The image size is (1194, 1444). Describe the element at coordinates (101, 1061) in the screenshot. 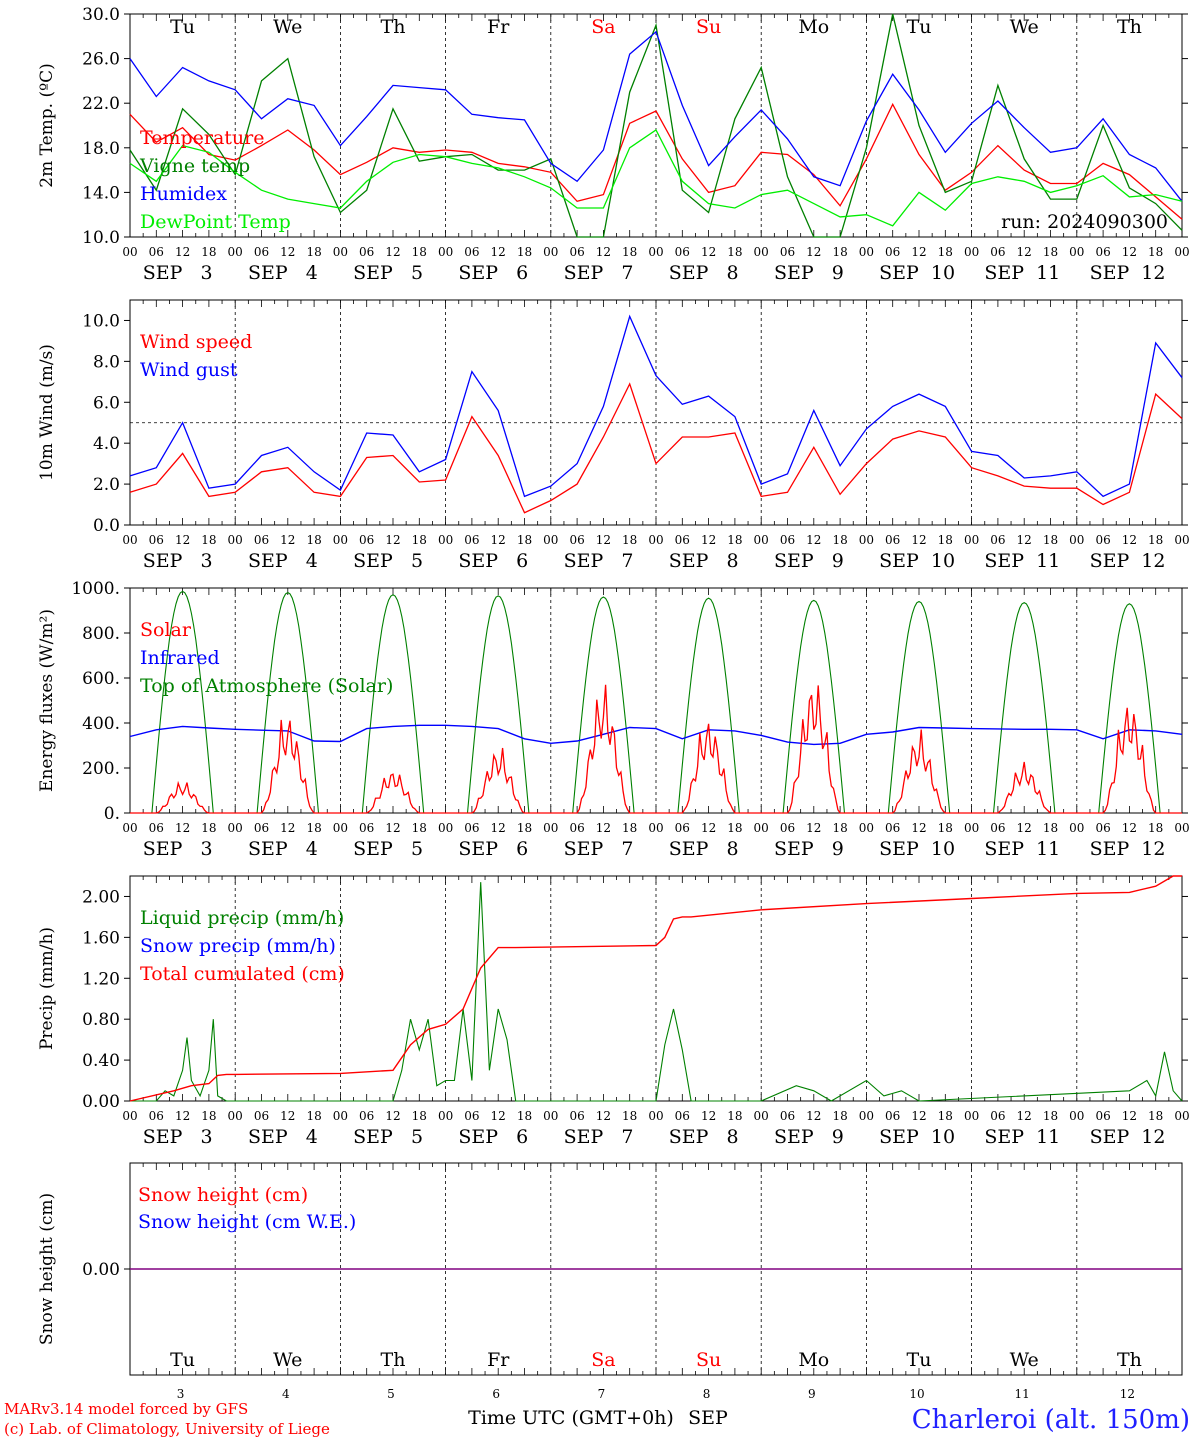

I see `precip-ytick-label: 0.40` at that location.